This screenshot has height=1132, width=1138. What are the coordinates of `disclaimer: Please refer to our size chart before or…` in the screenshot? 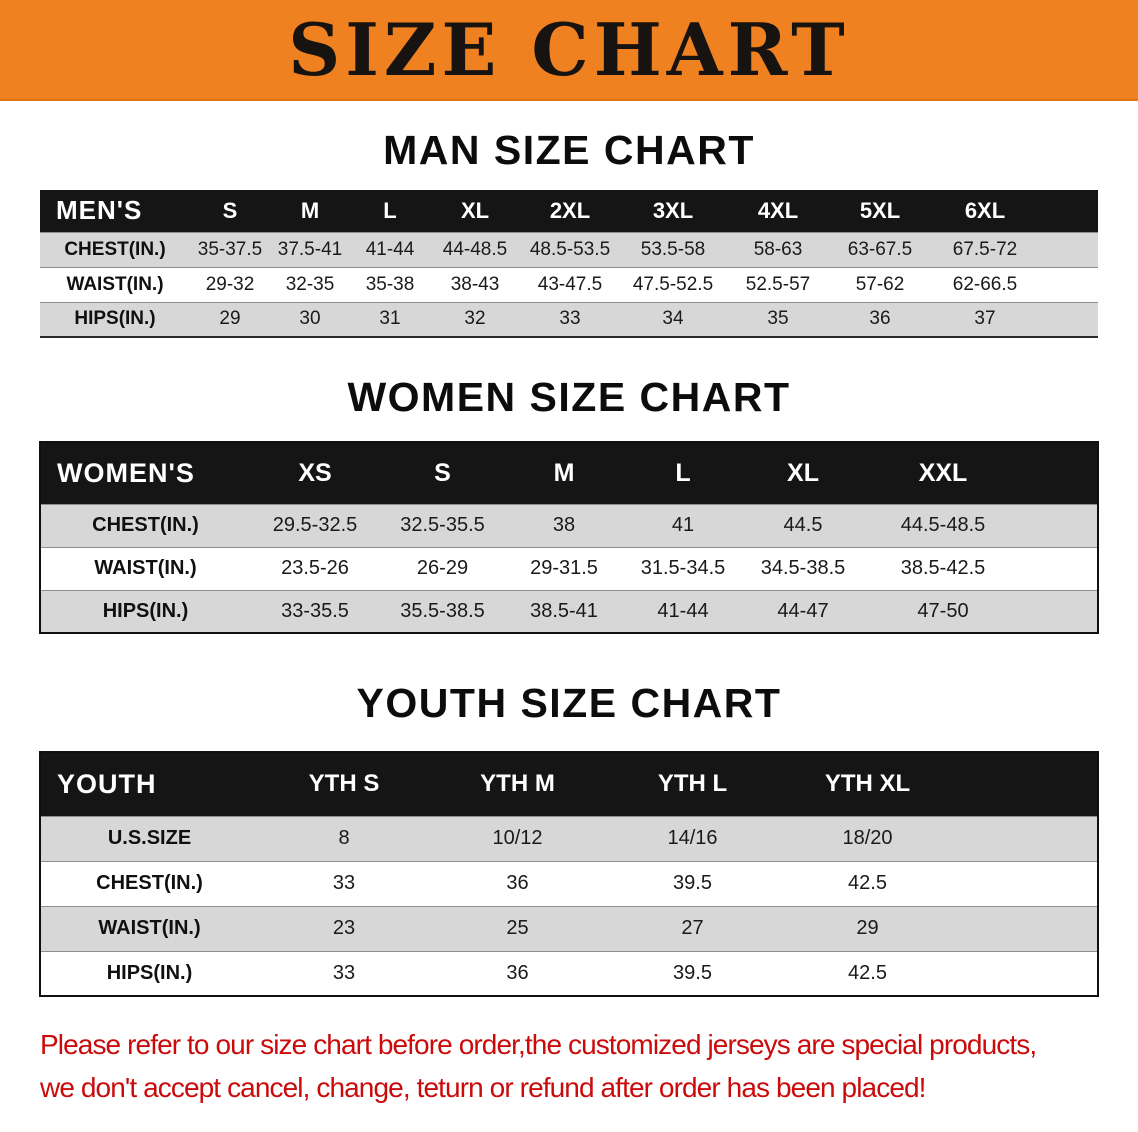 It's located at (569, 1066).